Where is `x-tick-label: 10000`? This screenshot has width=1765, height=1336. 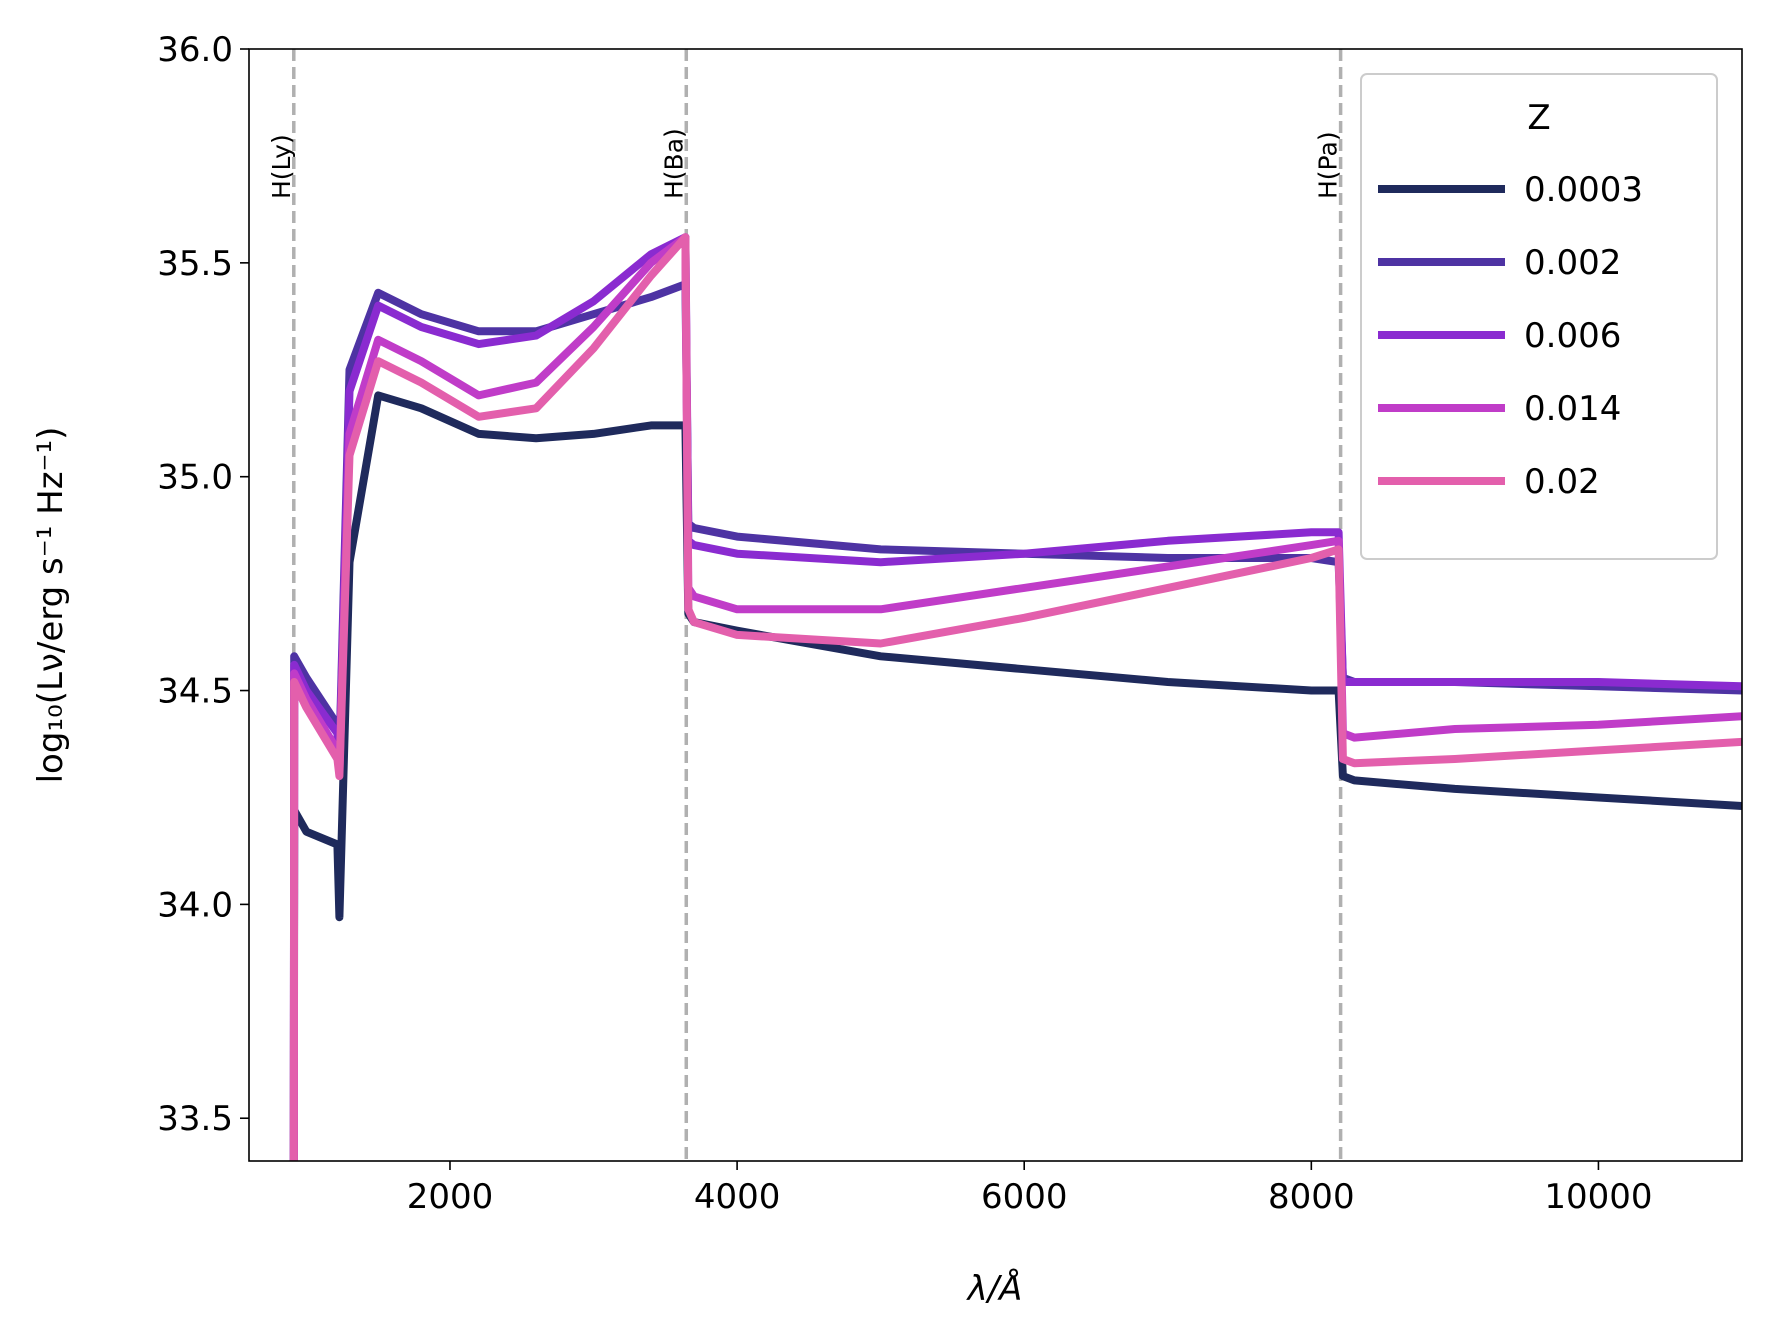 x-tick-label: 10000 is located at coordinates (1598, 1197).